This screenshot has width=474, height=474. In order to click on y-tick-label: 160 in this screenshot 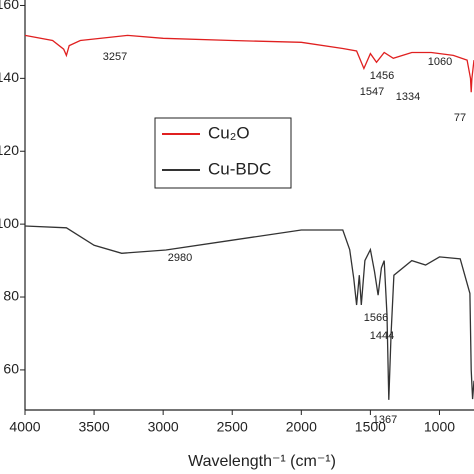, I will do `click(9, 6)`.